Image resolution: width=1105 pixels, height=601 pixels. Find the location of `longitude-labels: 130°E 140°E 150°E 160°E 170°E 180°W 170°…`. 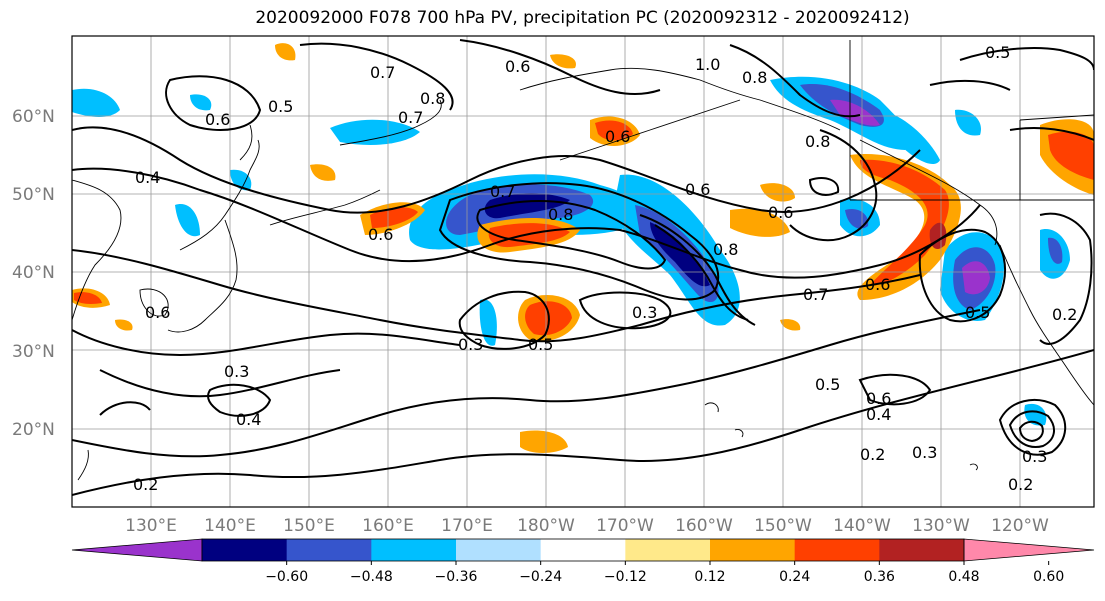

longitude-labels: 130°E 140°E 150°E 160°E 170°E 180°W 170°… is located at coordinates (587, 526).